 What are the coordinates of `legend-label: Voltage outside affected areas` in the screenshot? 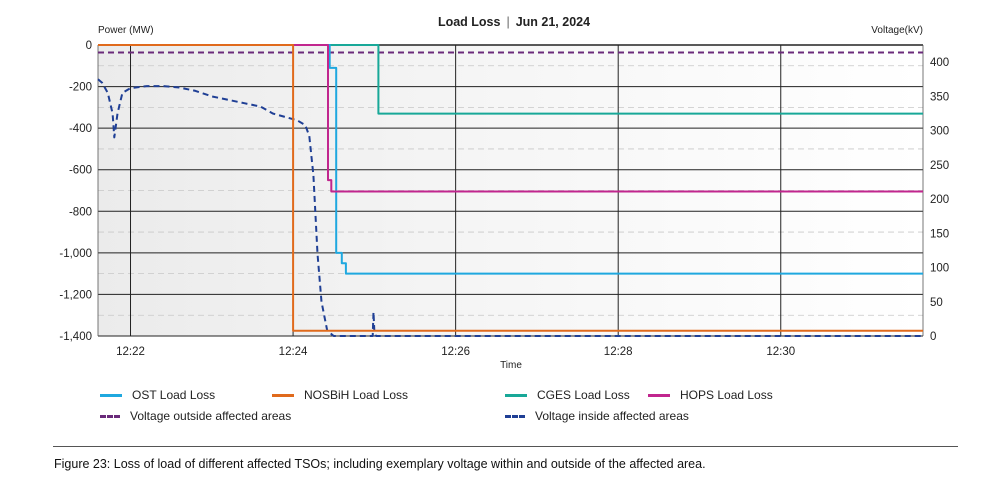 It's located at (211, 416).